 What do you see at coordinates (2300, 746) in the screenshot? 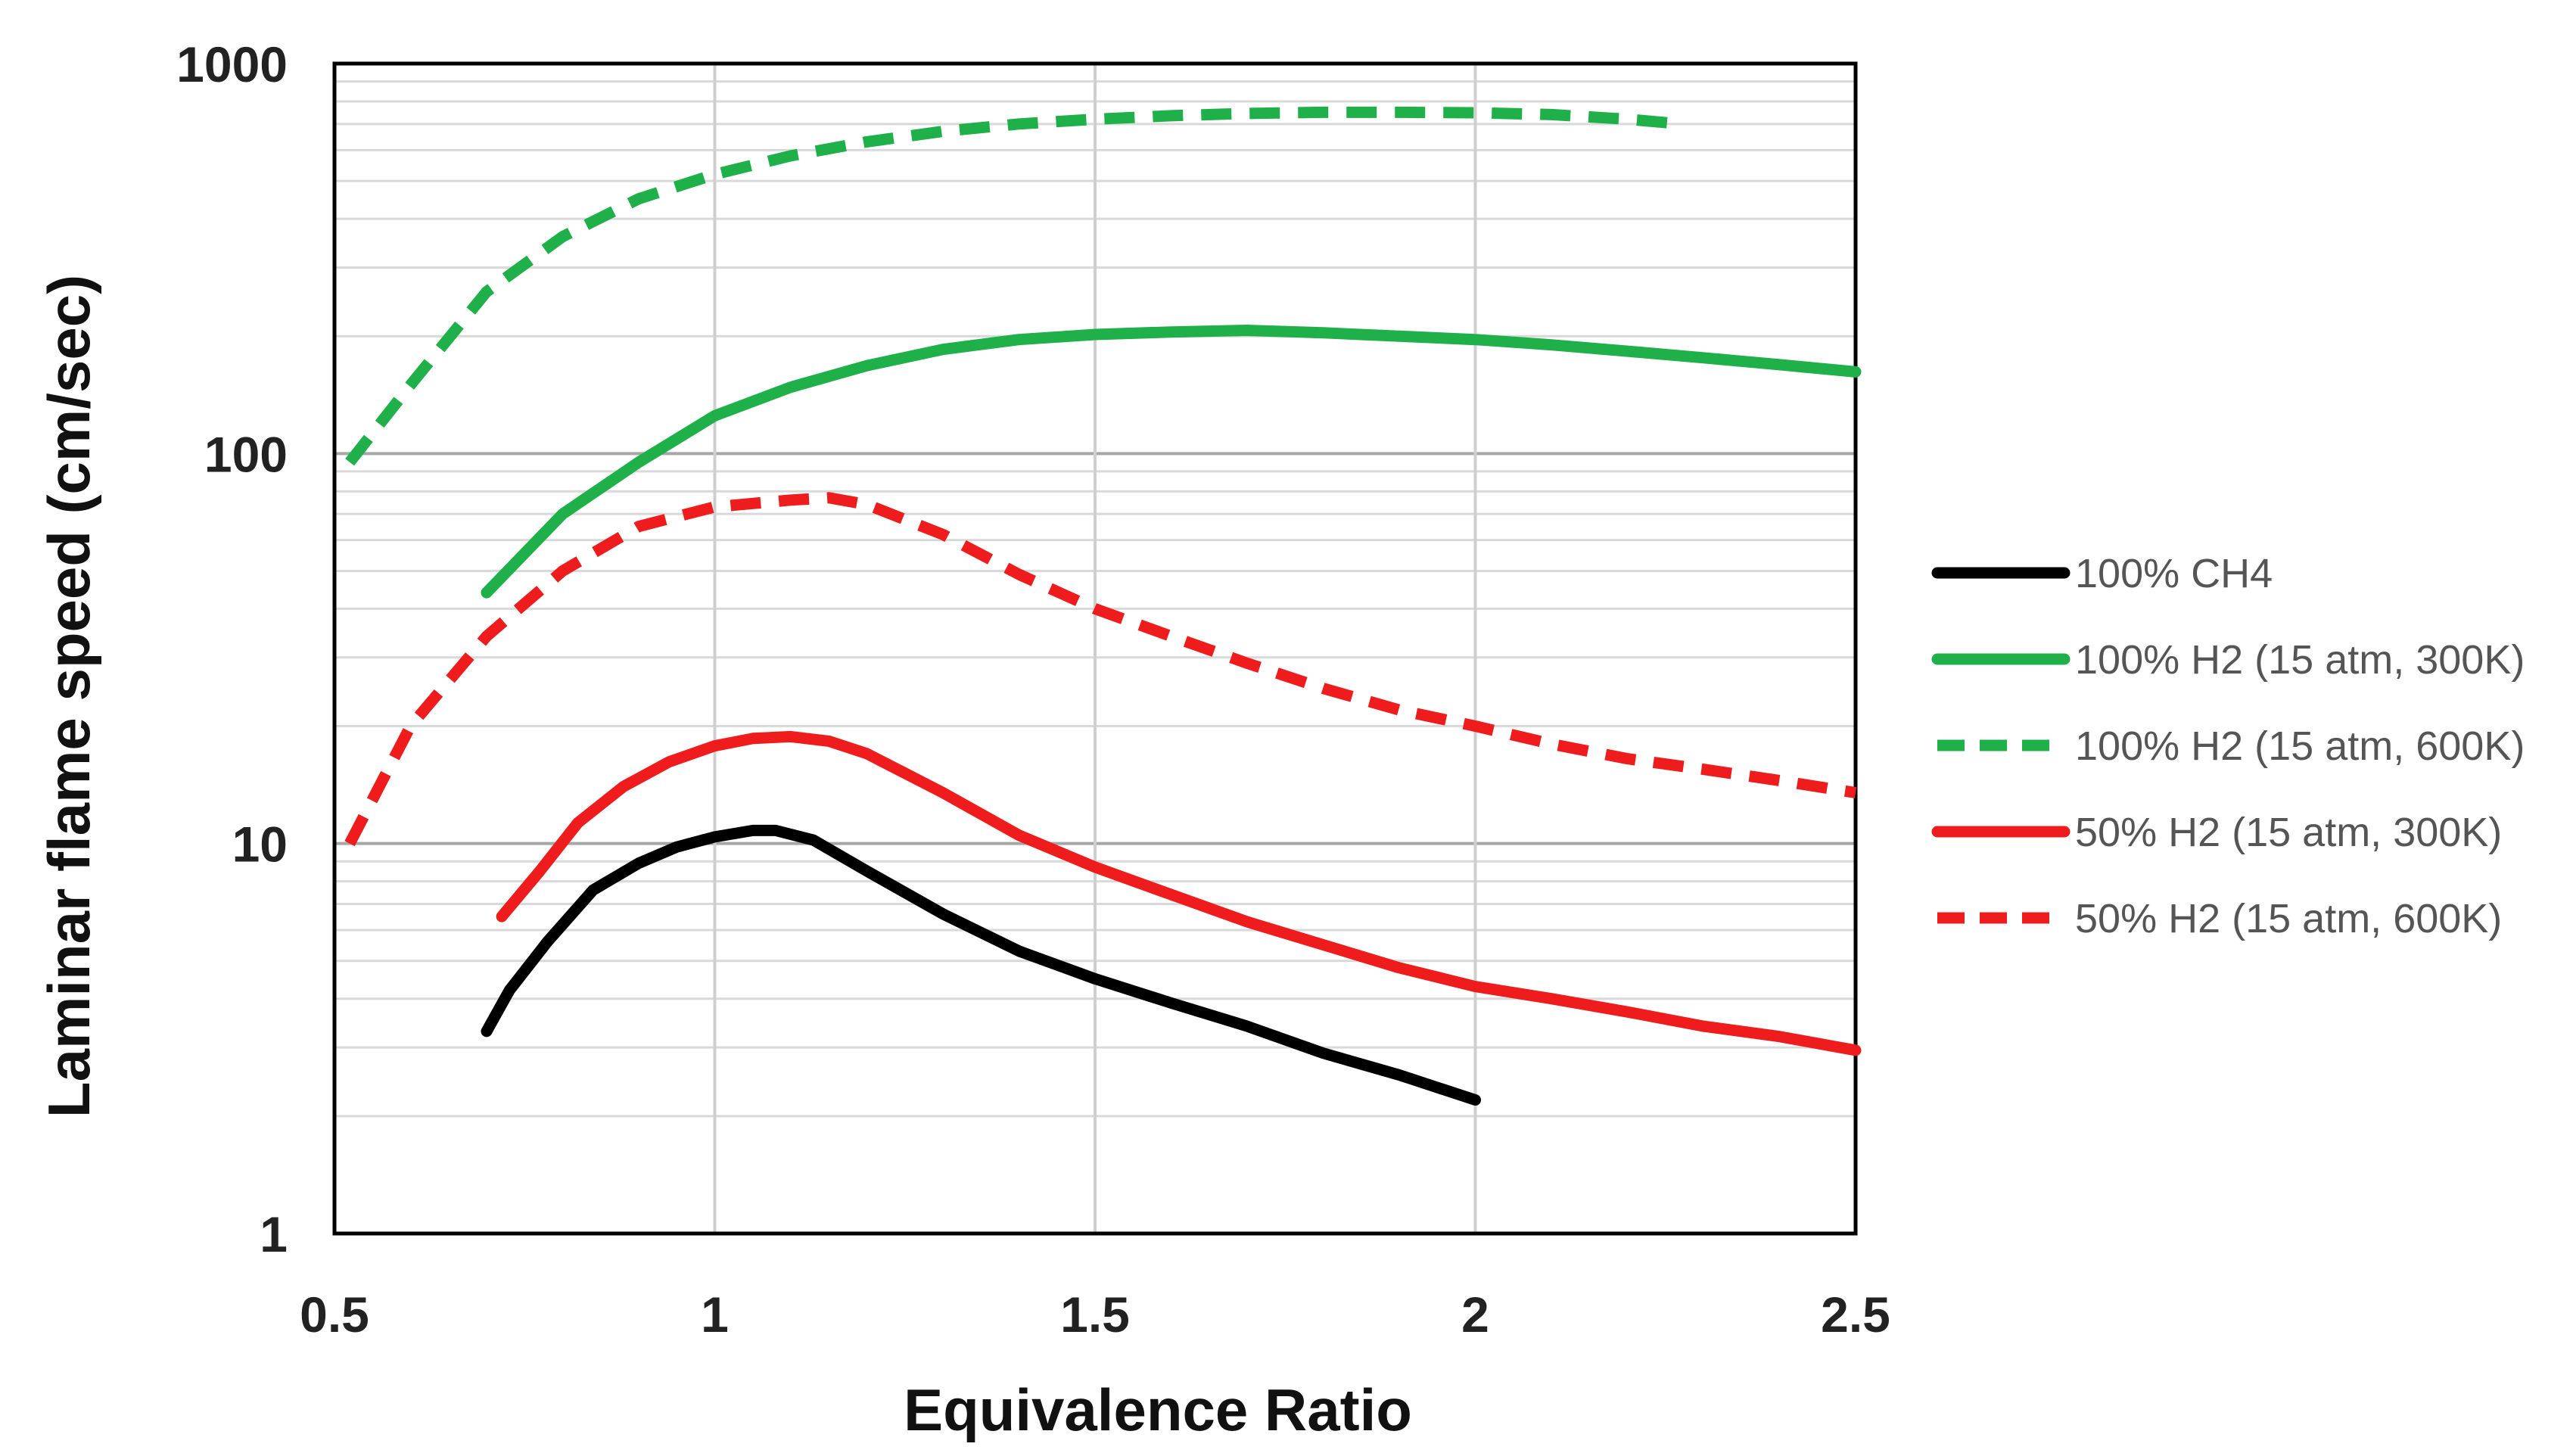
I see `legend-label: 100% H2 (15 atm, 600K)` at bounding box center [2300, 746].